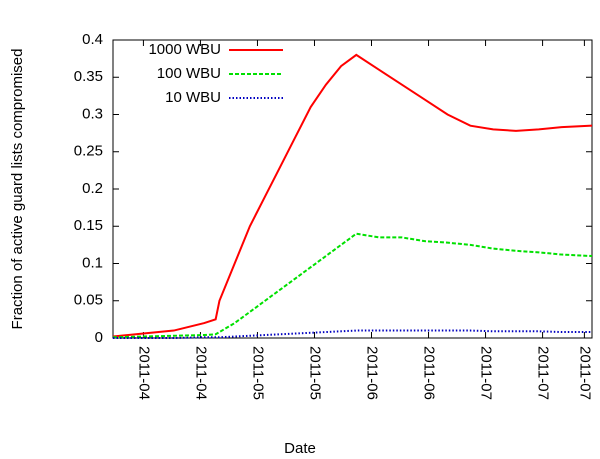 The height and width of the screenshot is (459, 600). Describe the element at coordinates (88, 76) in the screenshot. I see `y-tick-label: 0.35` at that location.